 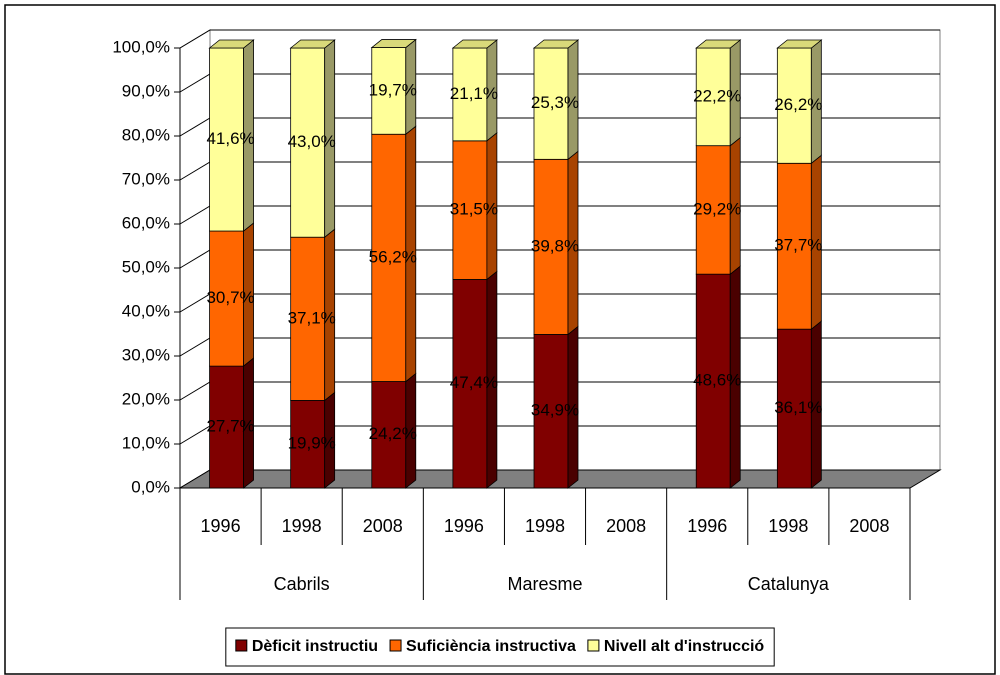 I want to click on data-label: 21,1%, so click(x=474, y=93).